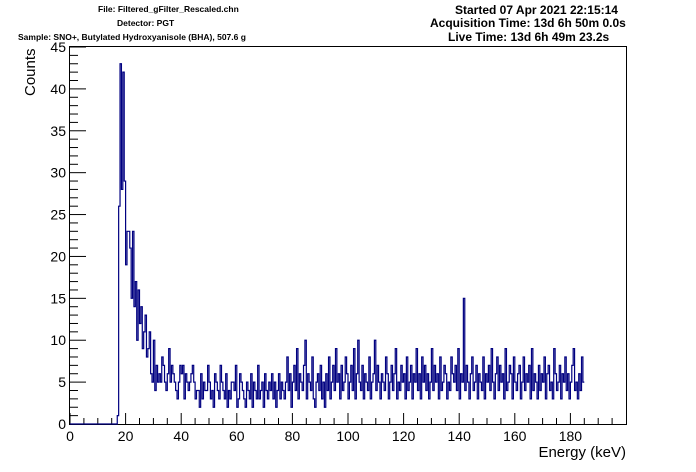 Image resolution: width=696 pixels, height=472 pixels. What do you see at coordinates (536, 10) in the screenshot?
I see `started-label: Started 07 Apr 2021 22:15:14` at bounding box center [536, 10].